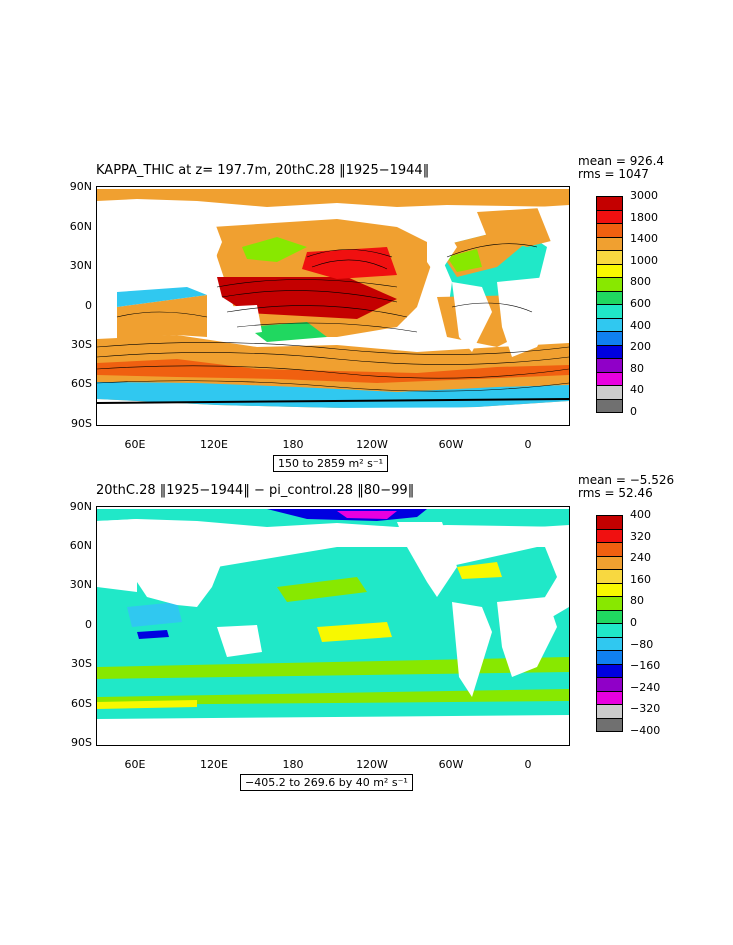 The width and height of the screenshot is (733, 945). Describe the element at coordinates (640, 282) in the screenshot. I see `panel1-legend-label: 800` at that location.